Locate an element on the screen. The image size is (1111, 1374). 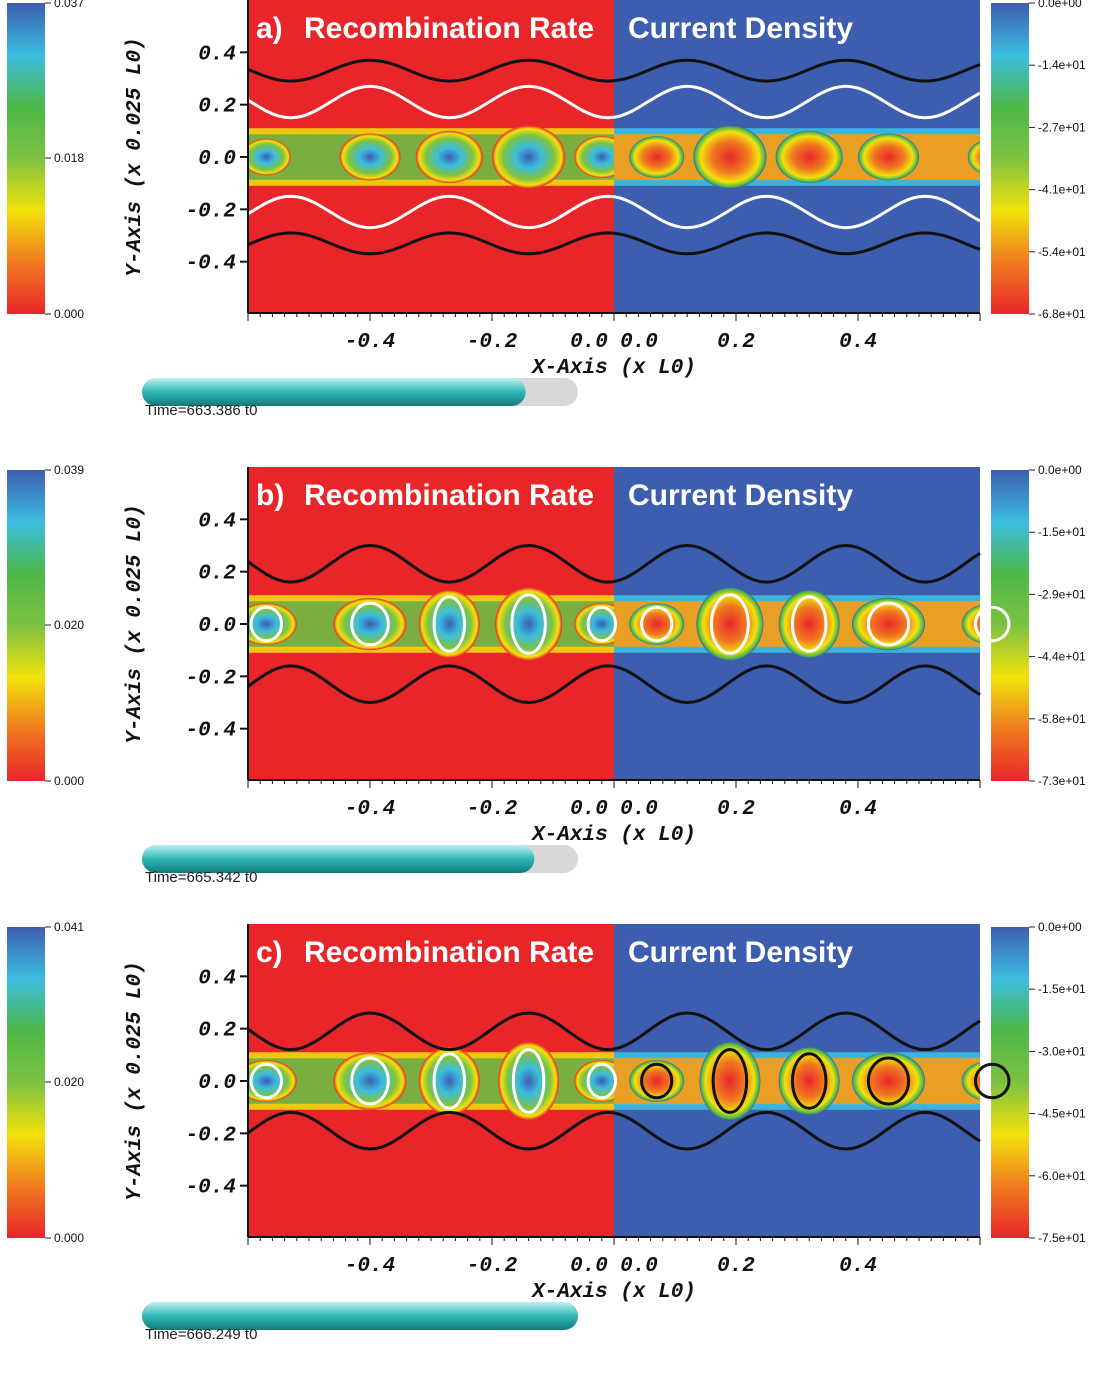
panel-label: a) is located at coordinates (269, 28).